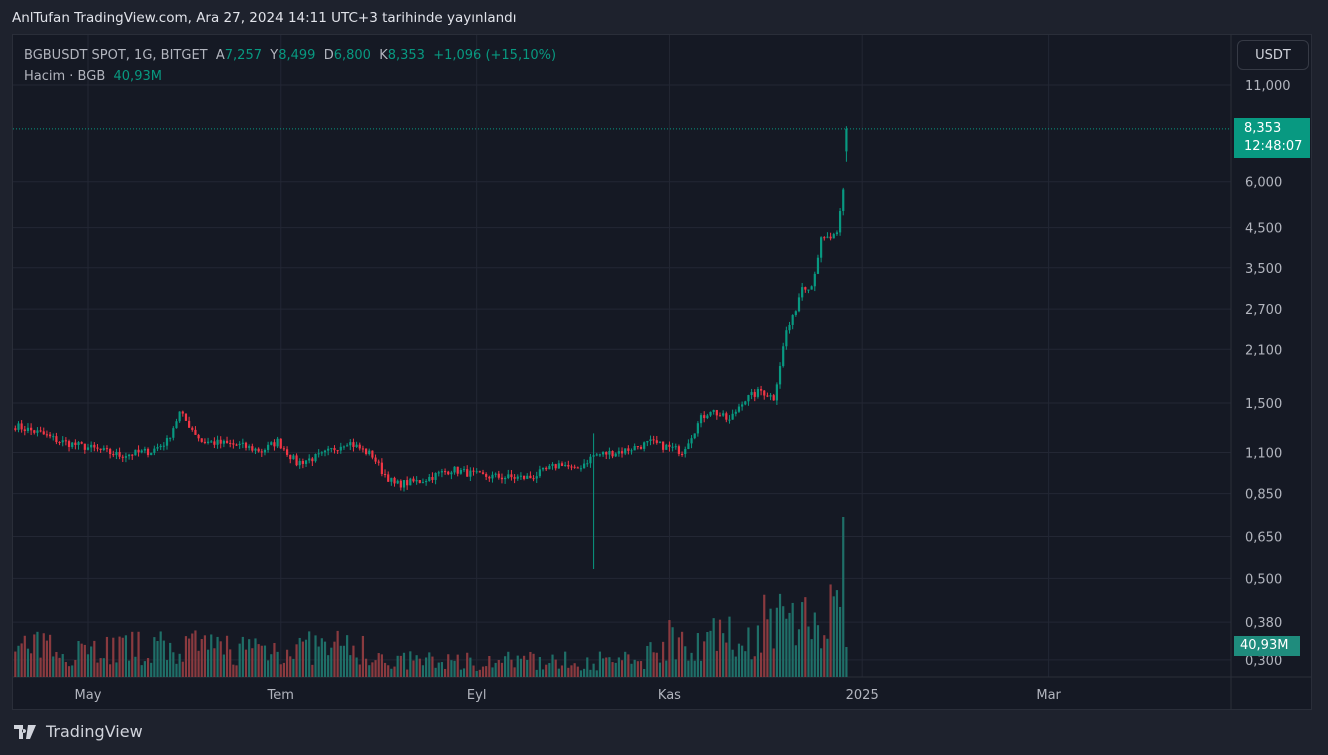 The image size is (1328, 755). Describe the element at coordinates (1263, 579) in the screenshot. I see `y-tick-label: 0,500` at that location.